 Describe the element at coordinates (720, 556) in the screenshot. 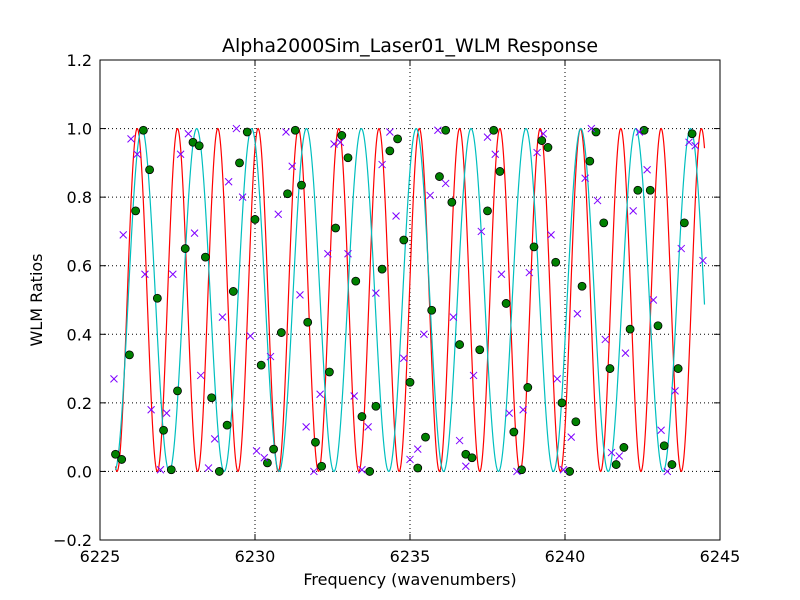

I see `x-tick-label: 6245` at that location.